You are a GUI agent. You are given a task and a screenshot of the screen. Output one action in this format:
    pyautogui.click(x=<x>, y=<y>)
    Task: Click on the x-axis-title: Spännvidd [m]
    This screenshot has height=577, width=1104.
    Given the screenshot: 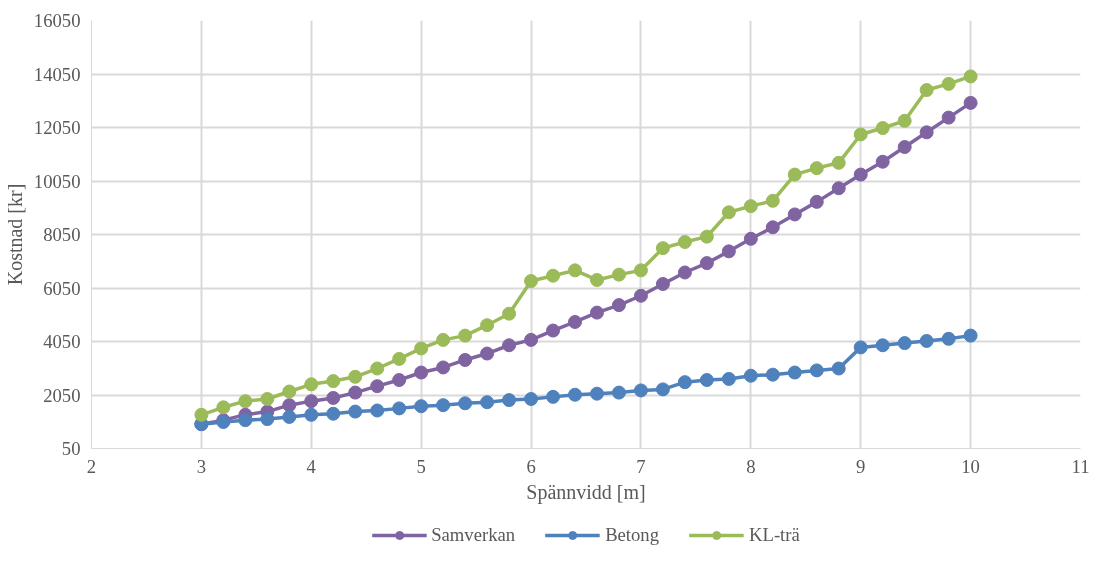 What is the action you would take?
    pyautogui.click(x=586, y=492)
    